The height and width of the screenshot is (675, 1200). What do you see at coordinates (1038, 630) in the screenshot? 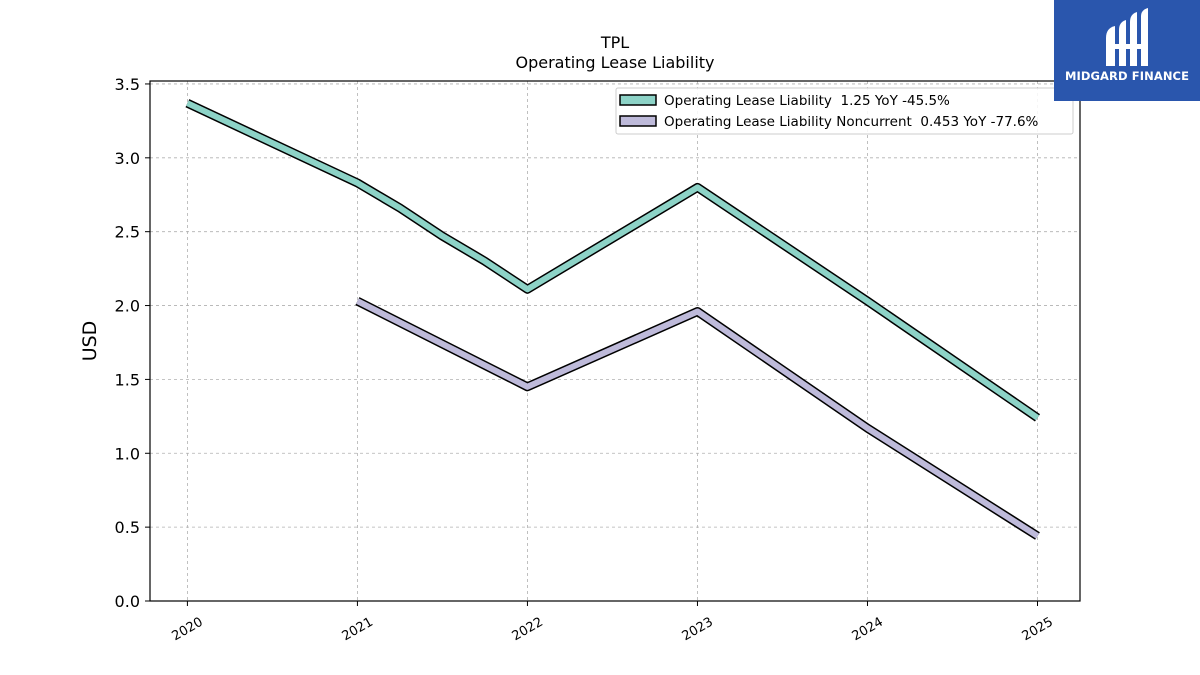
I see `x-tick-label: 2025` at bounding box center [1038, 630].